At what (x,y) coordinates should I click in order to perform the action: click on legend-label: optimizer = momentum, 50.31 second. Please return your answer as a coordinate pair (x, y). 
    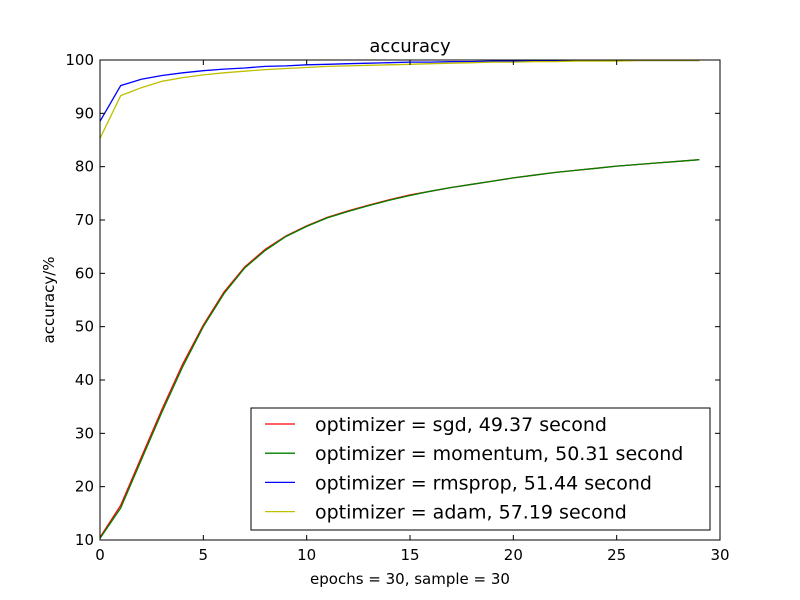
    Looking at the image, I should click on (499, 454).